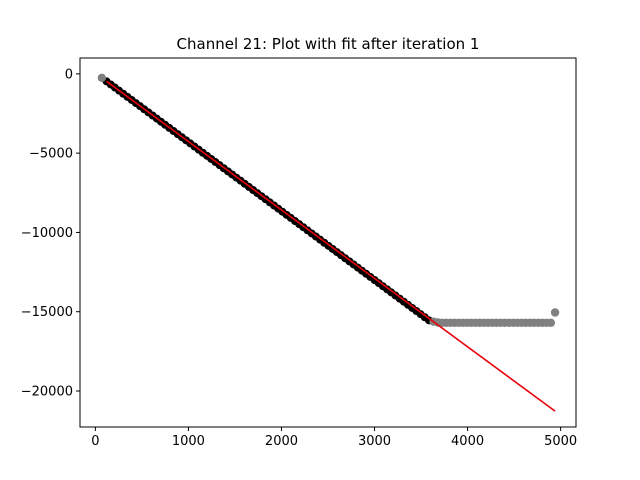  What do you see at coordinates (188, 441) in the screenshot?
I see `x-tick-label: 1000` at bounding box center [188, 441].